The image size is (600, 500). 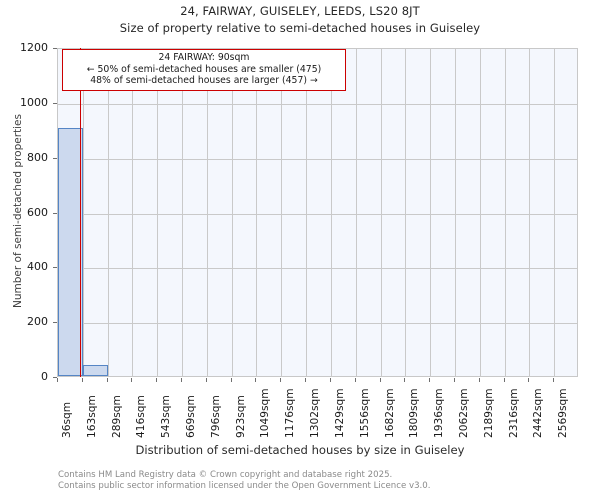 What do you see at coordinates (80, 212) in the screenshot?
I see `property-marker-line` at bounding box center [80, 212].